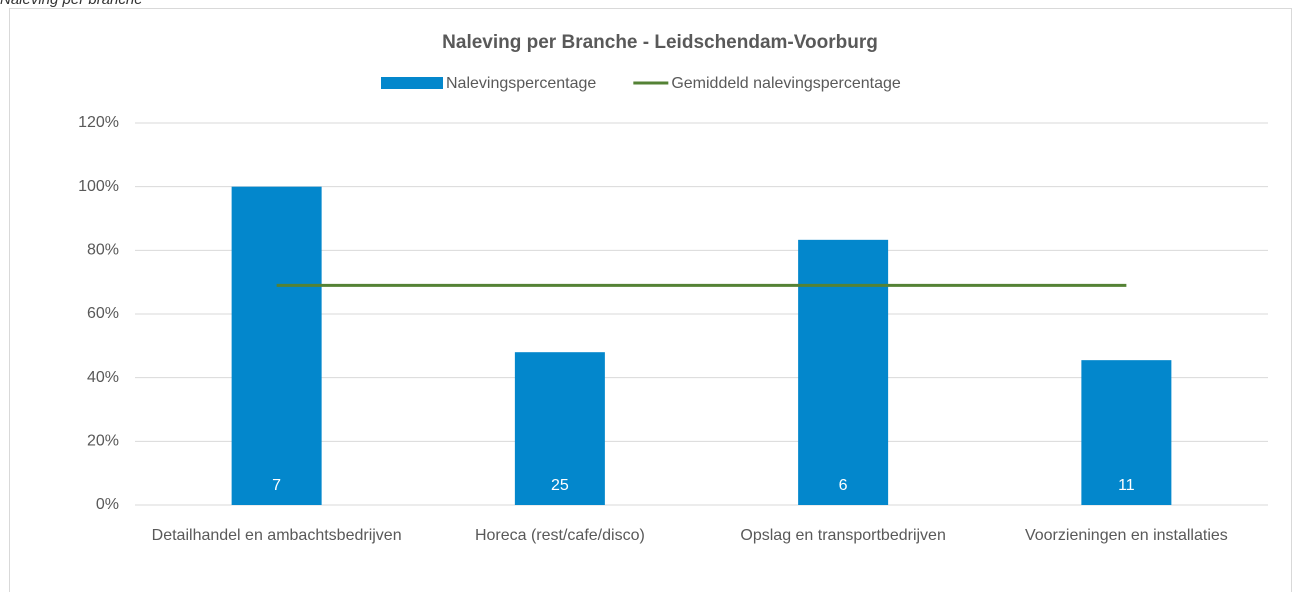 Image resolution: width=1295 pixels, height=592 pixels. I want to click on y-tick-label: 0%, so click(107, 504).